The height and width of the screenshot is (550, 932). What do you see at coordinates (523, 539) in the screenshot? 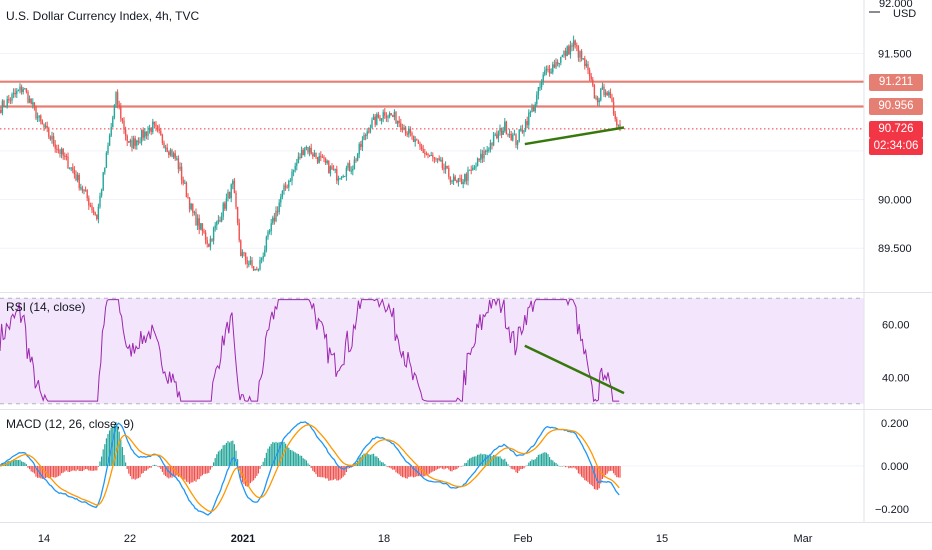
I see `x-tick: Feb` at bounding box center [523, 539].